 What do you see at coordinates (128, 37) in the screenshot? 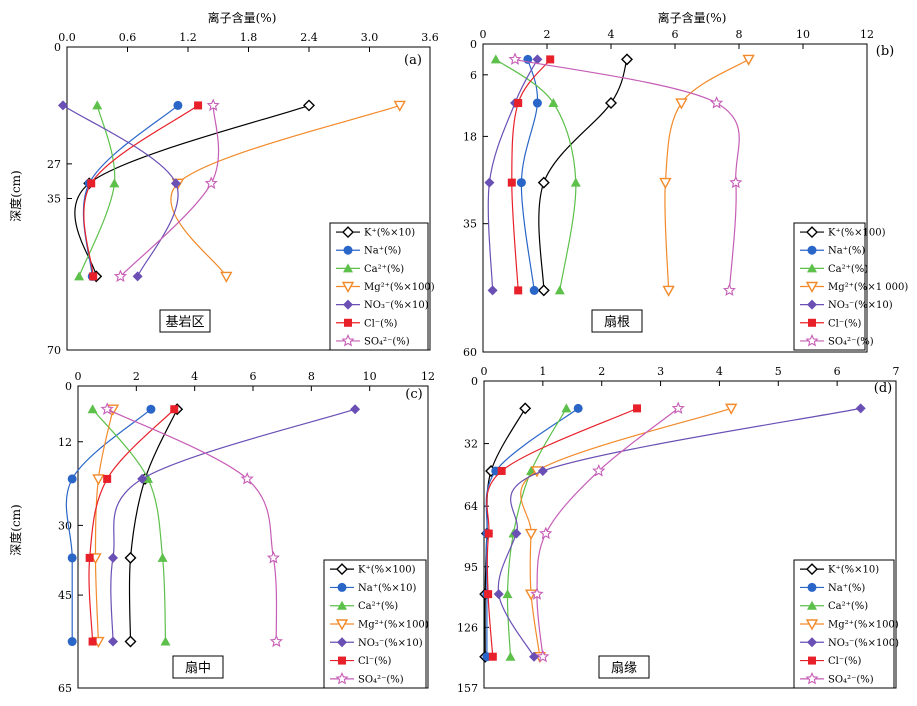
I see `x-tick-label: 0.6` at bounding box center [128, 37].